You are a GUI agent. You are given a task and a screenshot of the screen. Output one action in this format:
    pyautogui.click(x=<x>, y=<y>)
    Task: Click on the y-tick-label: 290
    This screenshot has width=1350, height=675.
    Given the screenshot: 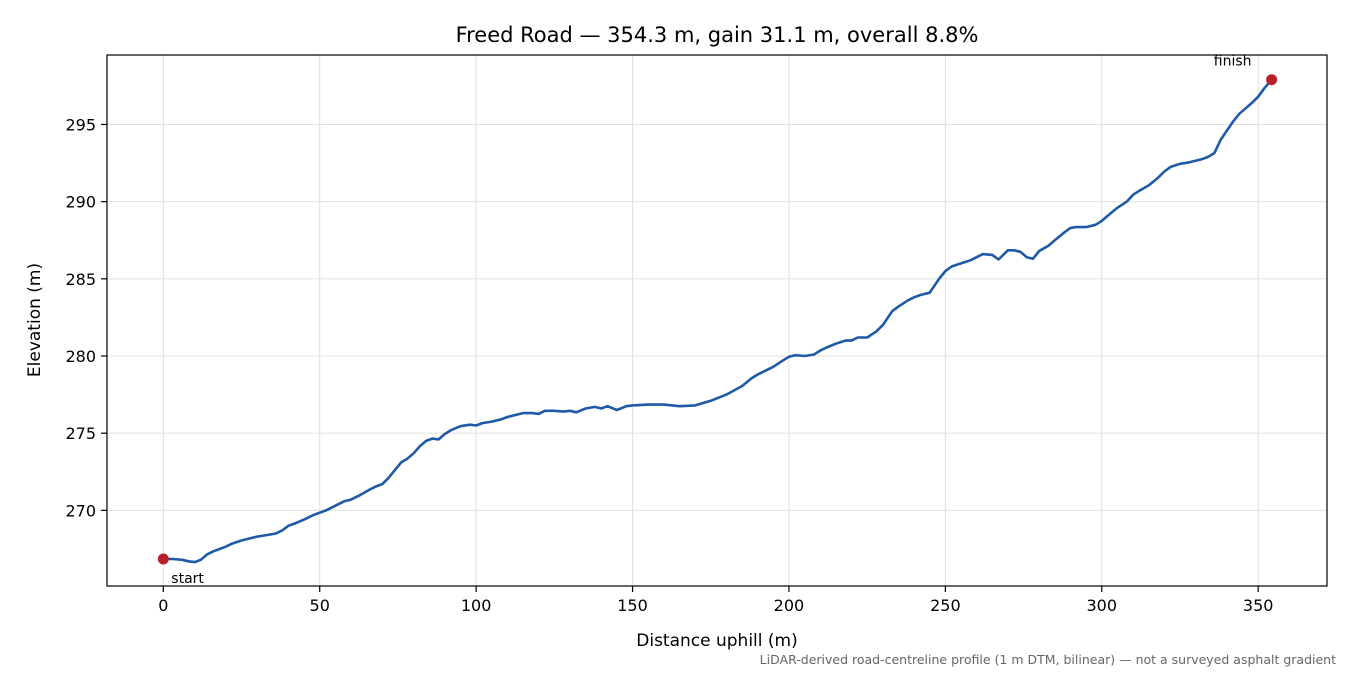 What is the action you would take?
    pyautogui.click(x=80, y=202)
    